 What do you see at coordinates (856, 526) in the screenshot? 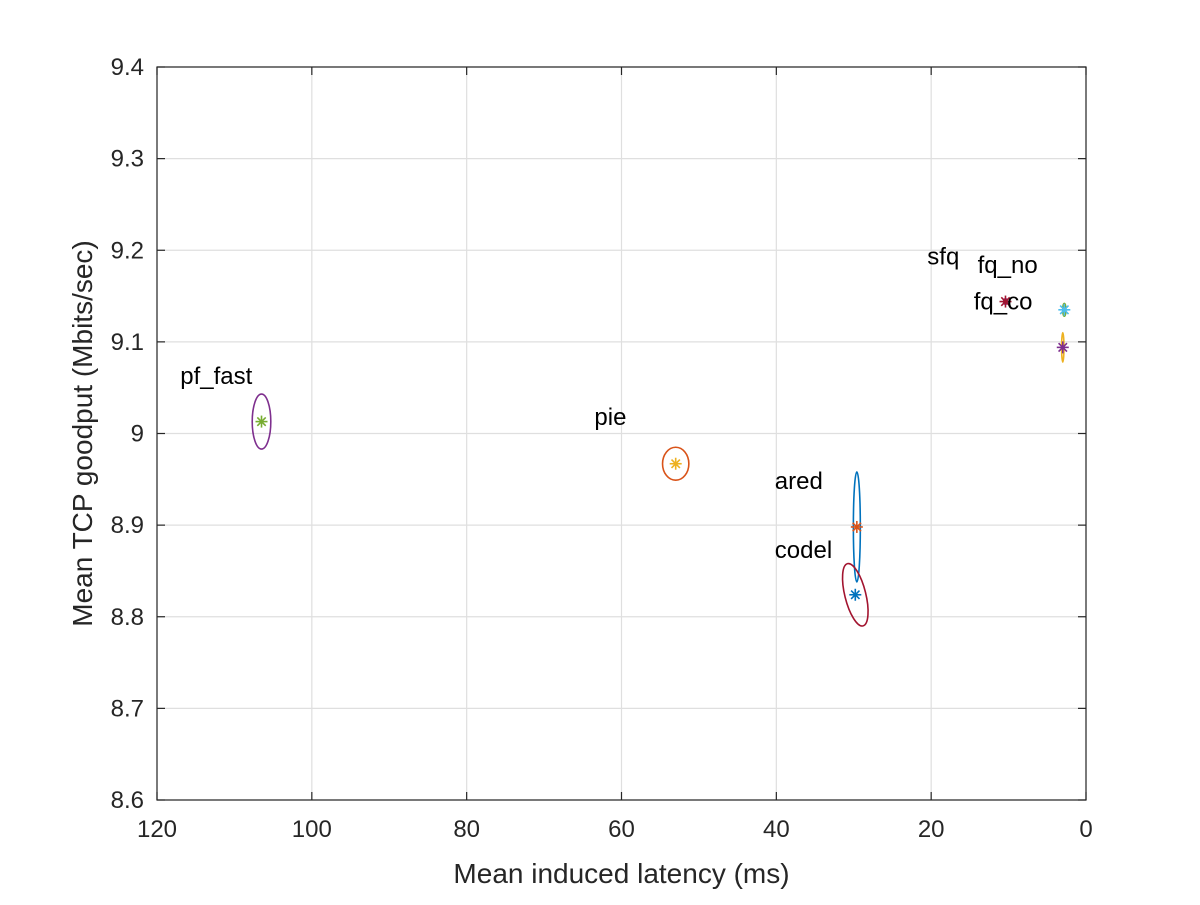
I see `marker-ared` at bounding box center [856, 526].